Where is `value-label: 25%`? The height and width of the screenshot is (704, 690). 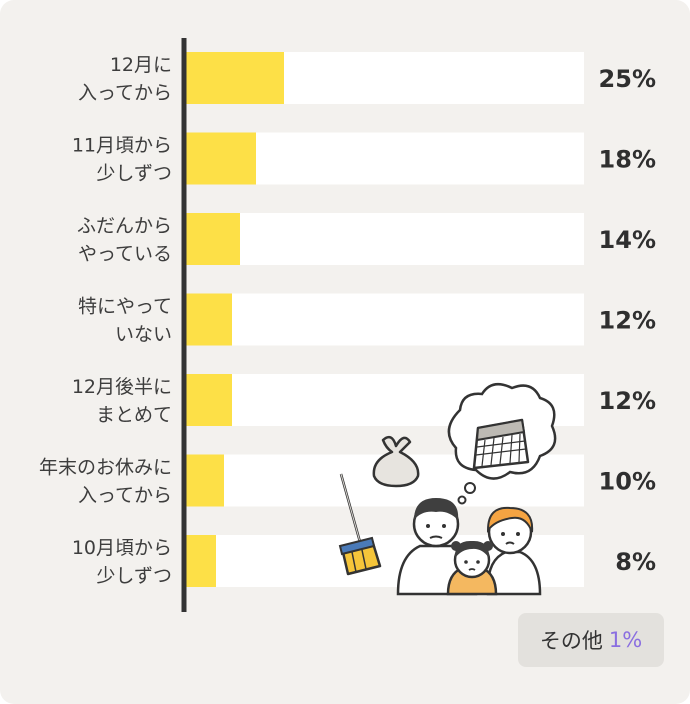 value-label: 25% is located at coordinates (627, 79).